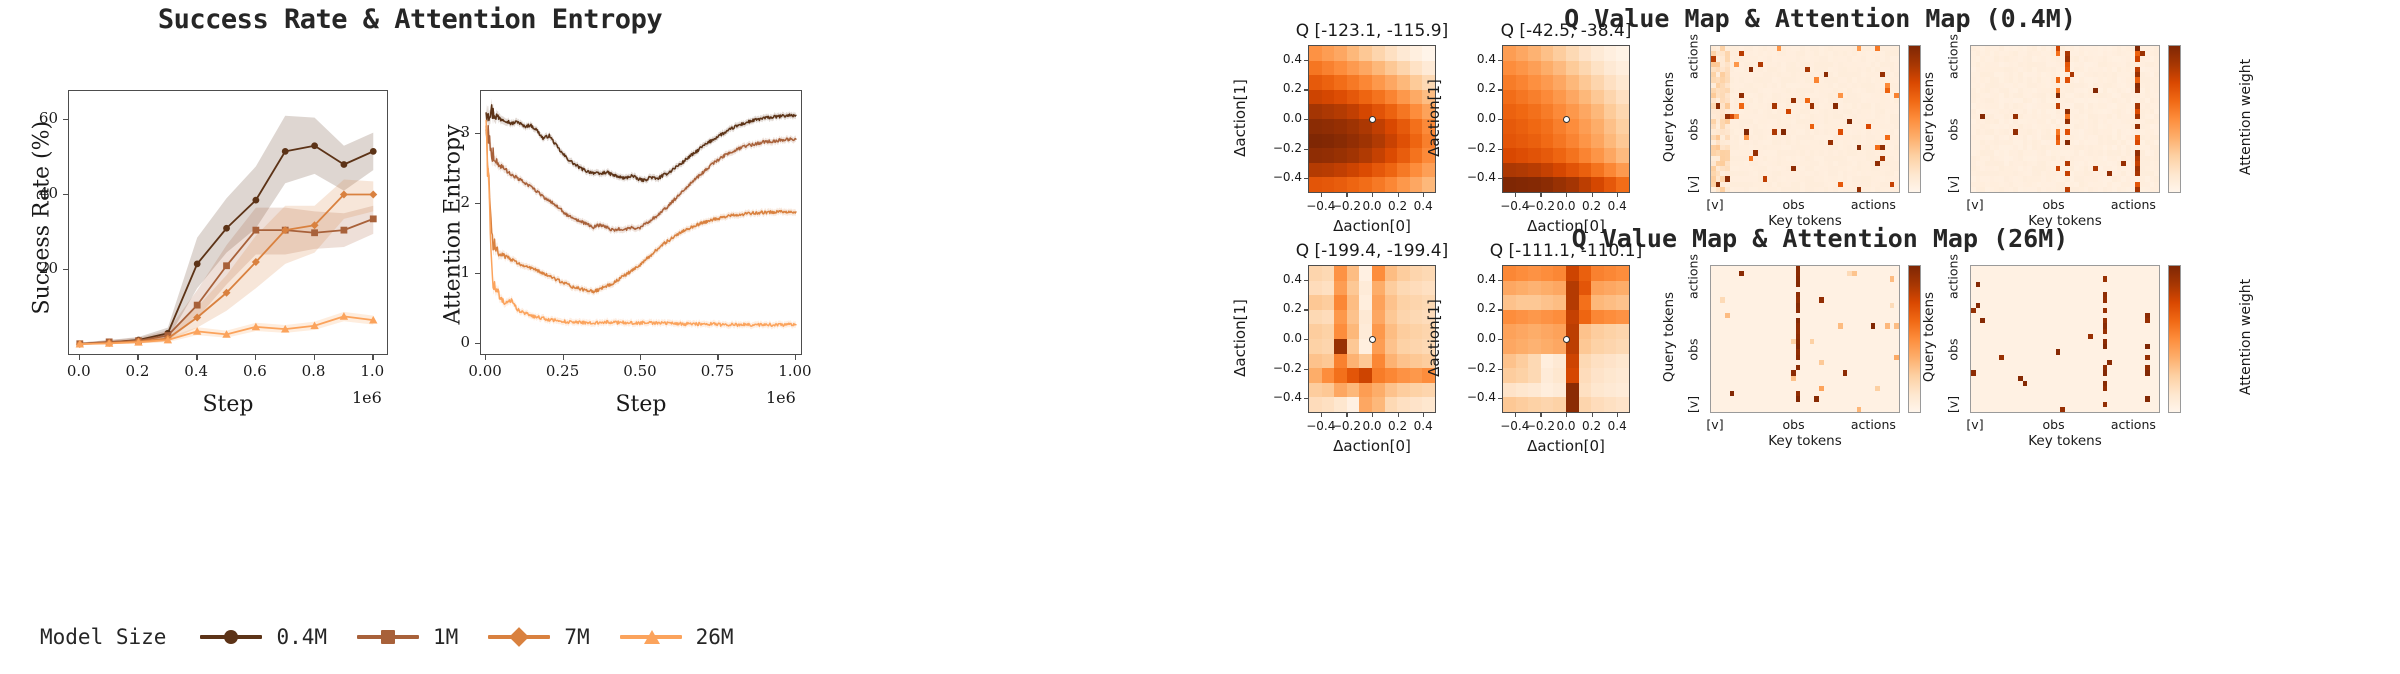 Image resolution: width=2400 pixels, height=674 pixels. Describe the element at coordinates (465, 131) in the screenshot. I see `y-tick-label: 3` at that location.